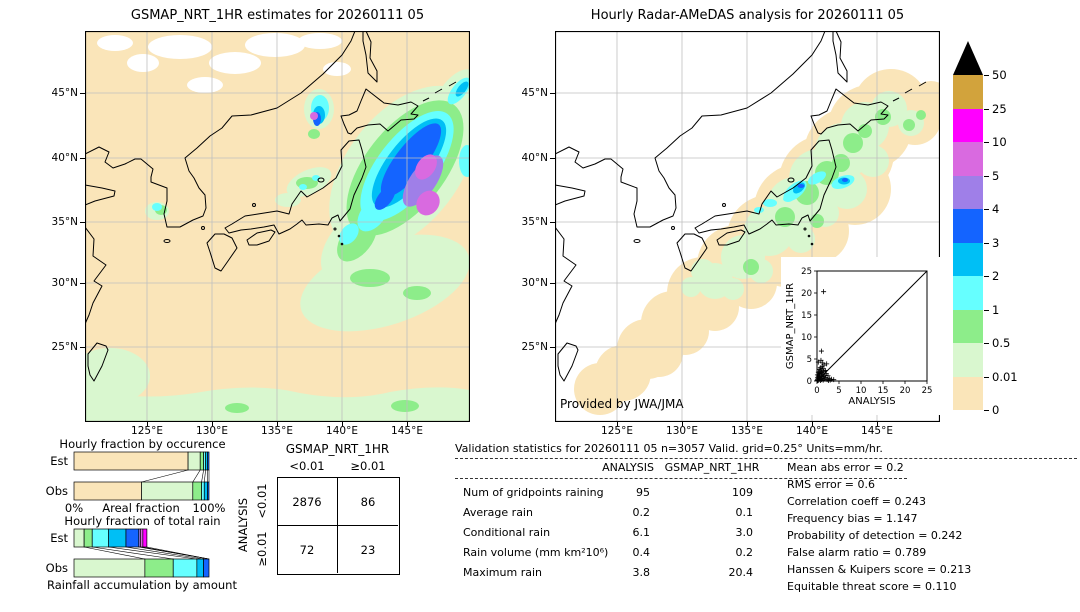 The width and height of the screenshot is (1080, 612). Describe the element at coordinates (498, 512) in the screenshot. I see `stat-label: Average rain` at that location.